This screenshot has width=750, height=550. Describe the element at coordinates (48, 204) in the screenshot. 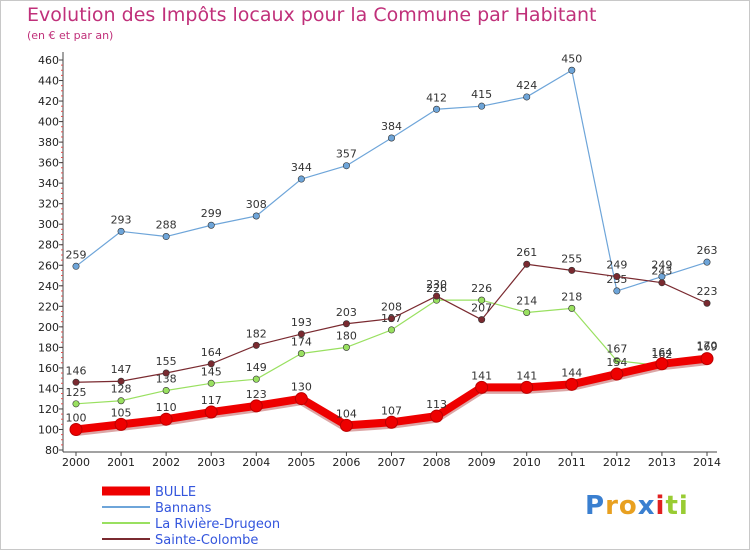

I see `y-tick-label: 320` at that location.